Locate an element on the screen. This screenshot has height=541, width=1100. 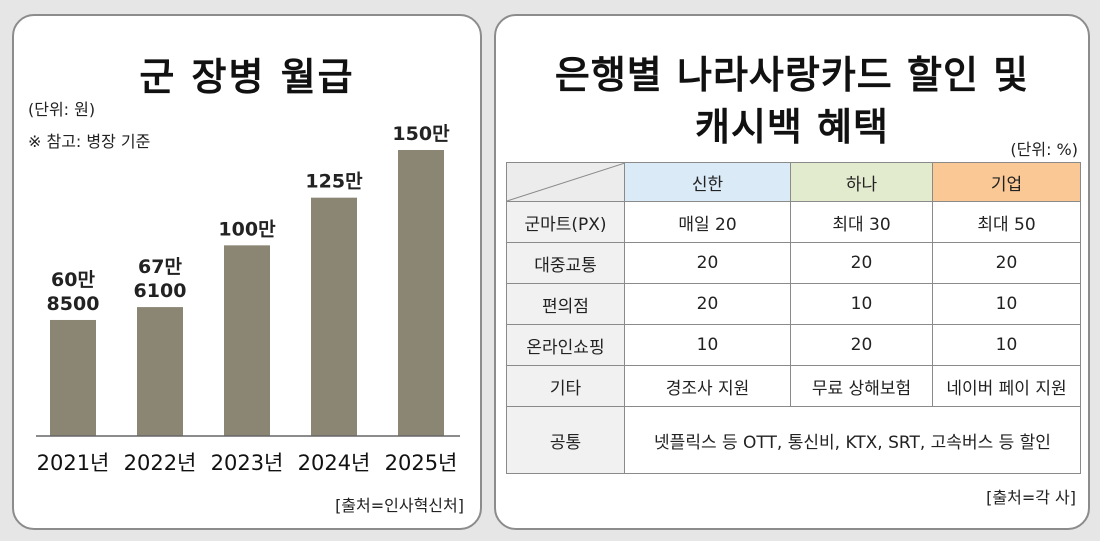
salary-unit-note: (단위: 원) is located at coordinates (62, 109).